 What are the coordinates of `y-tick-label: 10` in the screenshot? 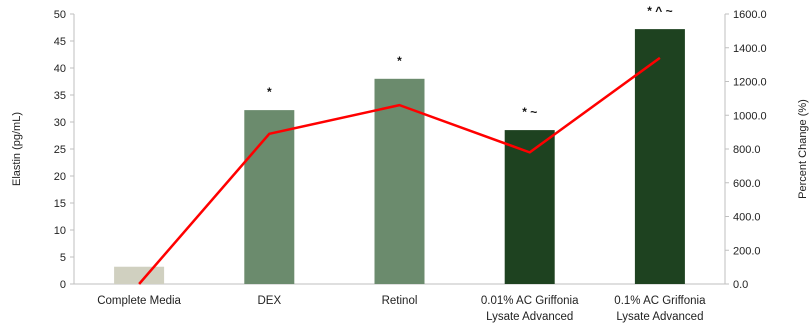 It's located at (60, 231).